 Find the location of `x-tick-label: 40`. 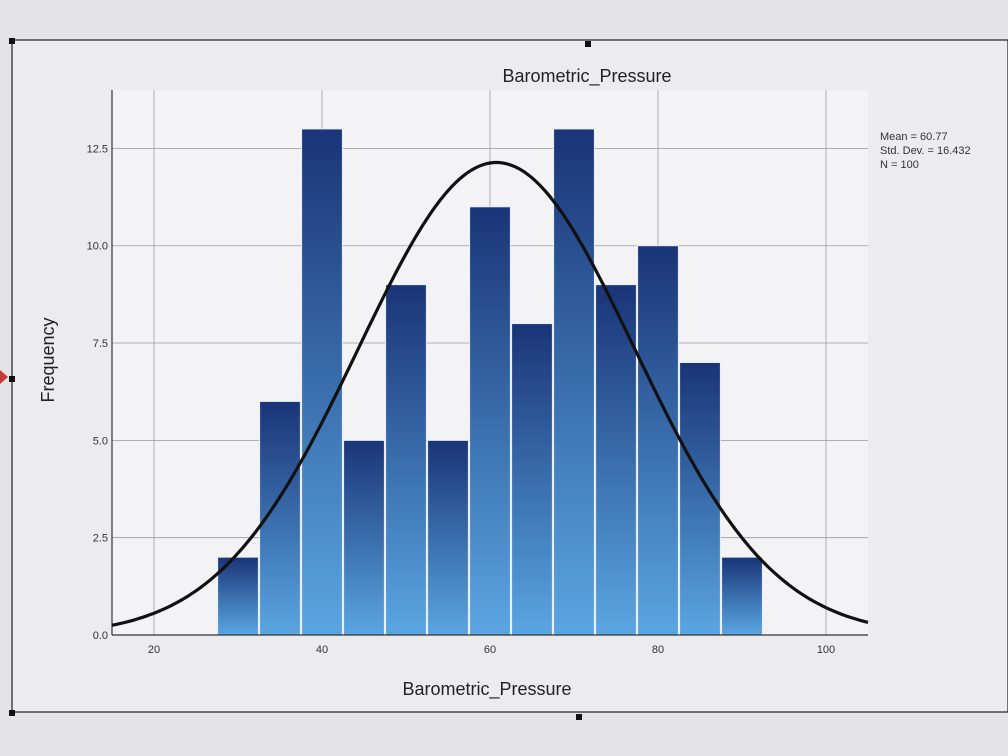

x-tick-label: 40 is located at coordinates (322, 650).